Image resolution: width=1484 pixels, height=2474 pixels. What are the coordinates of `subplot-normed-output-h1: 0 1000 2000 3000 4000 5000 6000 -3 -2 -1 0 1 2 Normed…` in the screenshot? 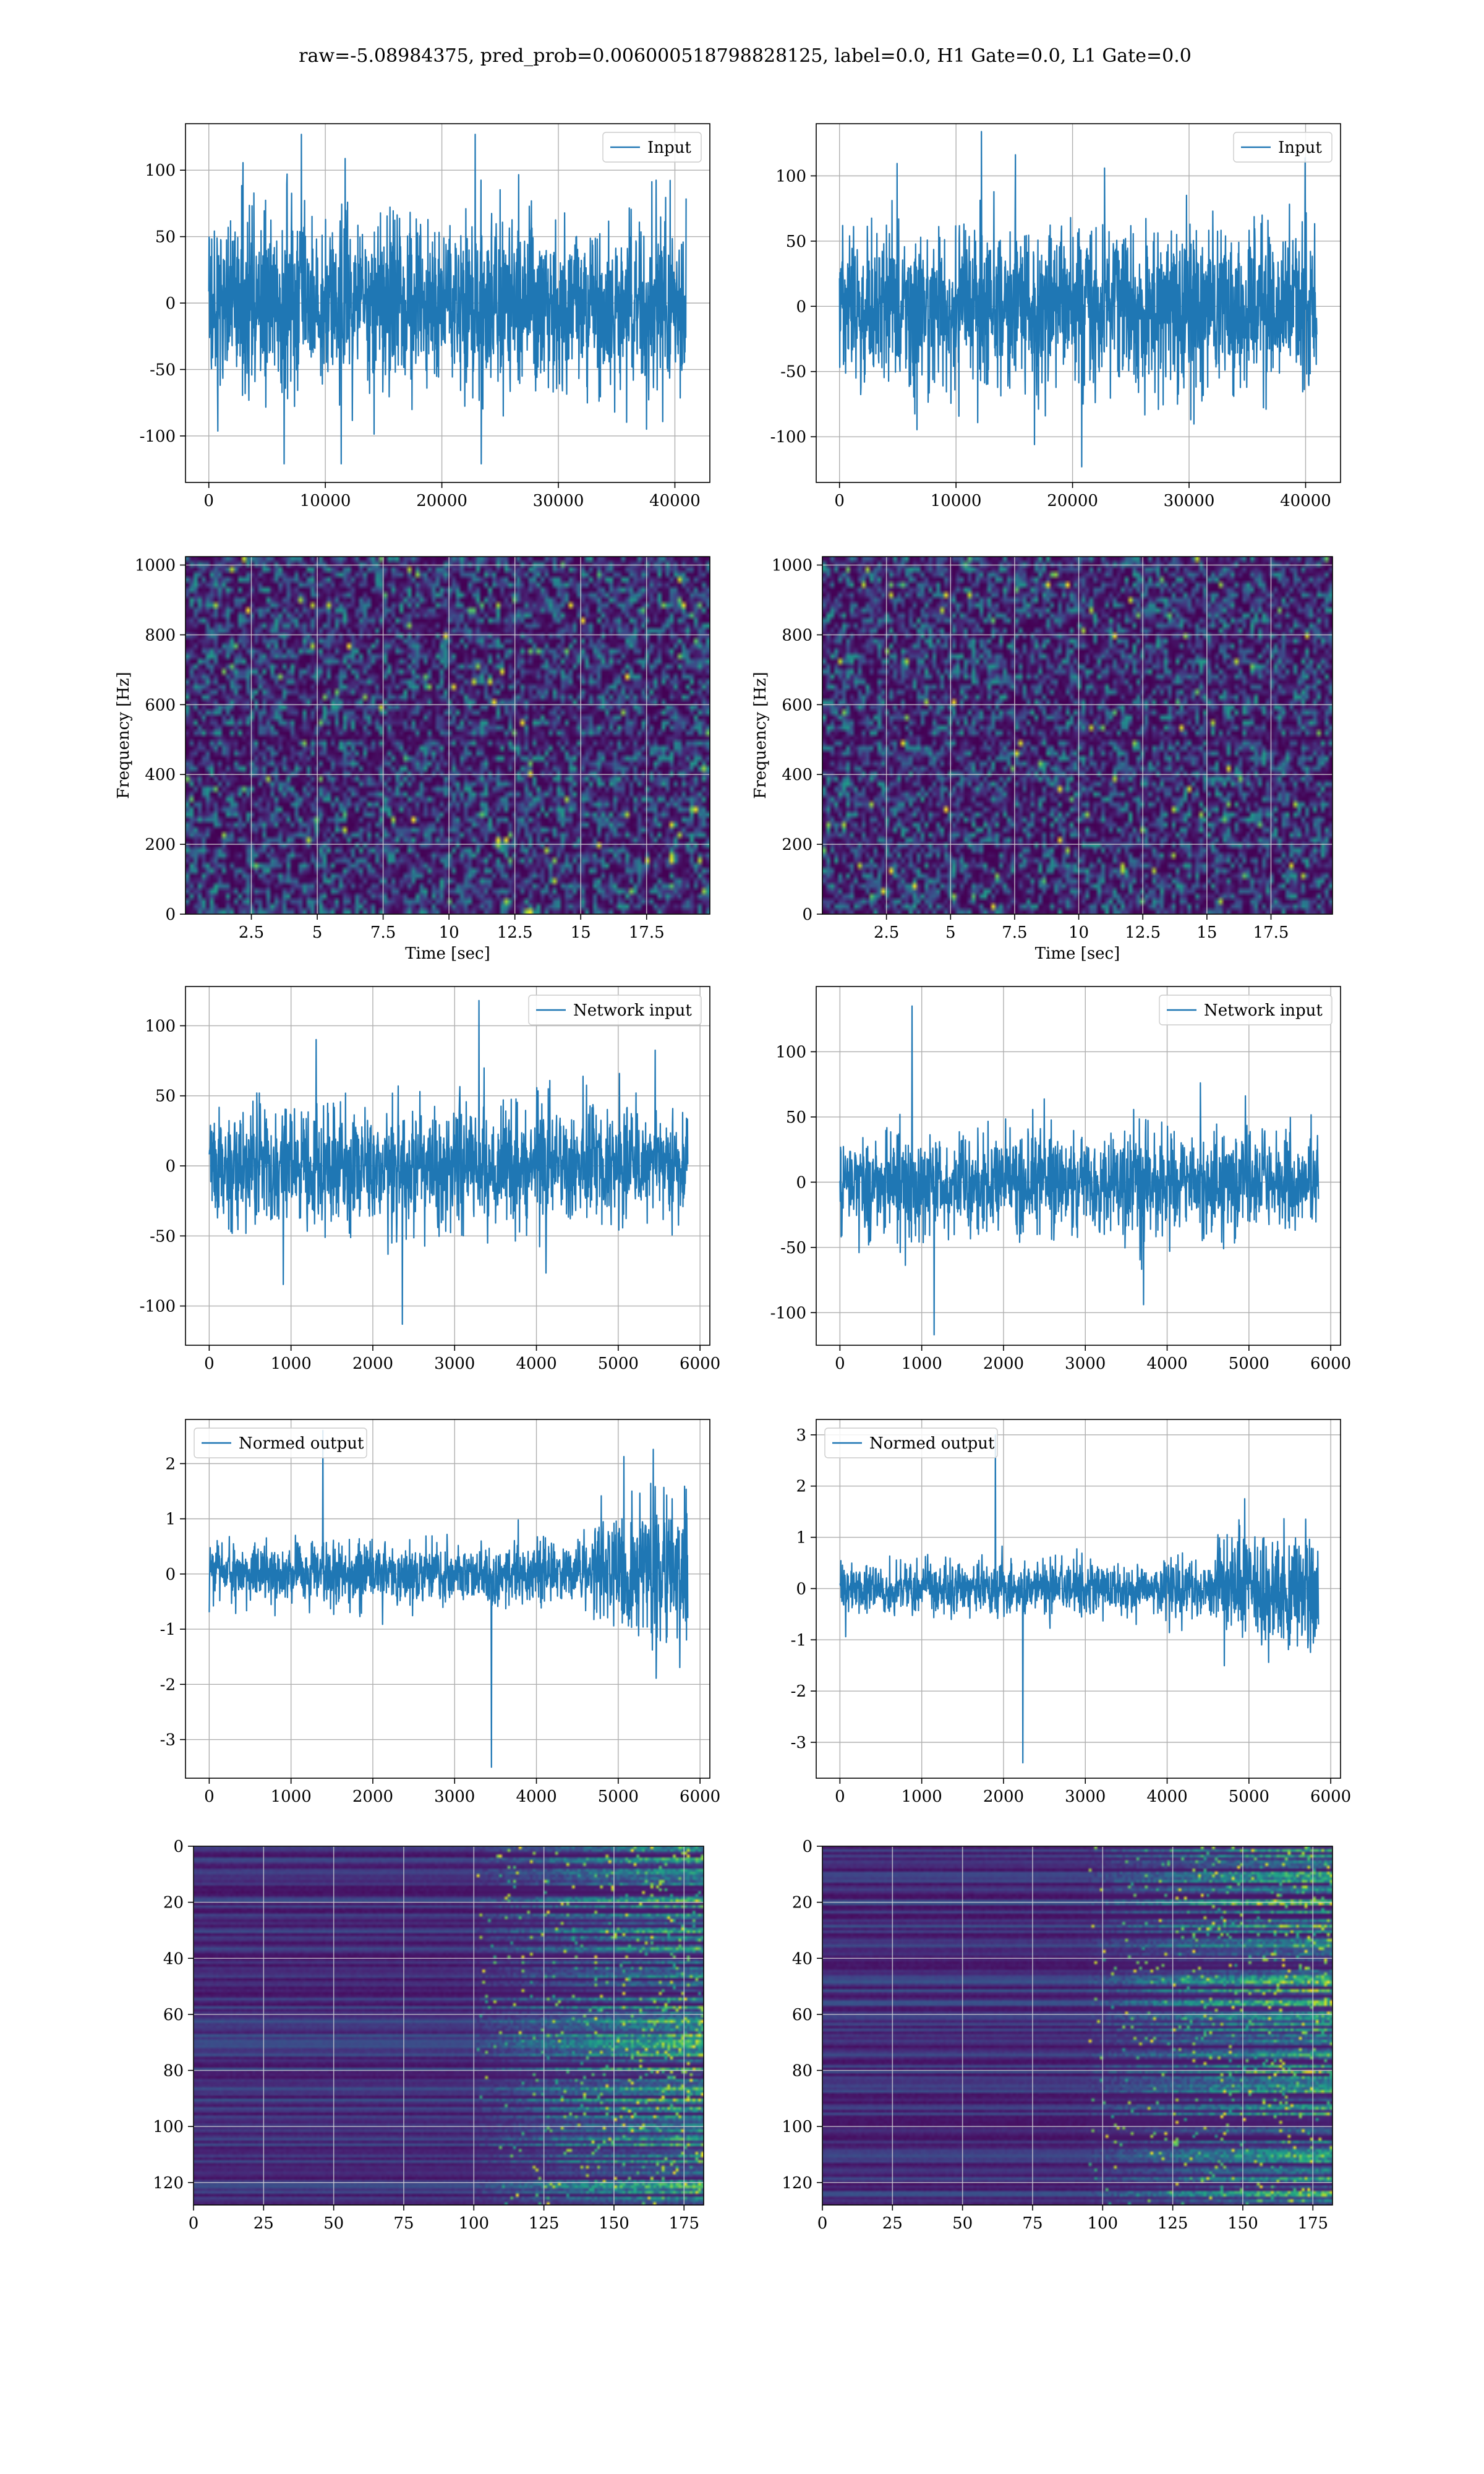 It's located at (440, 1612).